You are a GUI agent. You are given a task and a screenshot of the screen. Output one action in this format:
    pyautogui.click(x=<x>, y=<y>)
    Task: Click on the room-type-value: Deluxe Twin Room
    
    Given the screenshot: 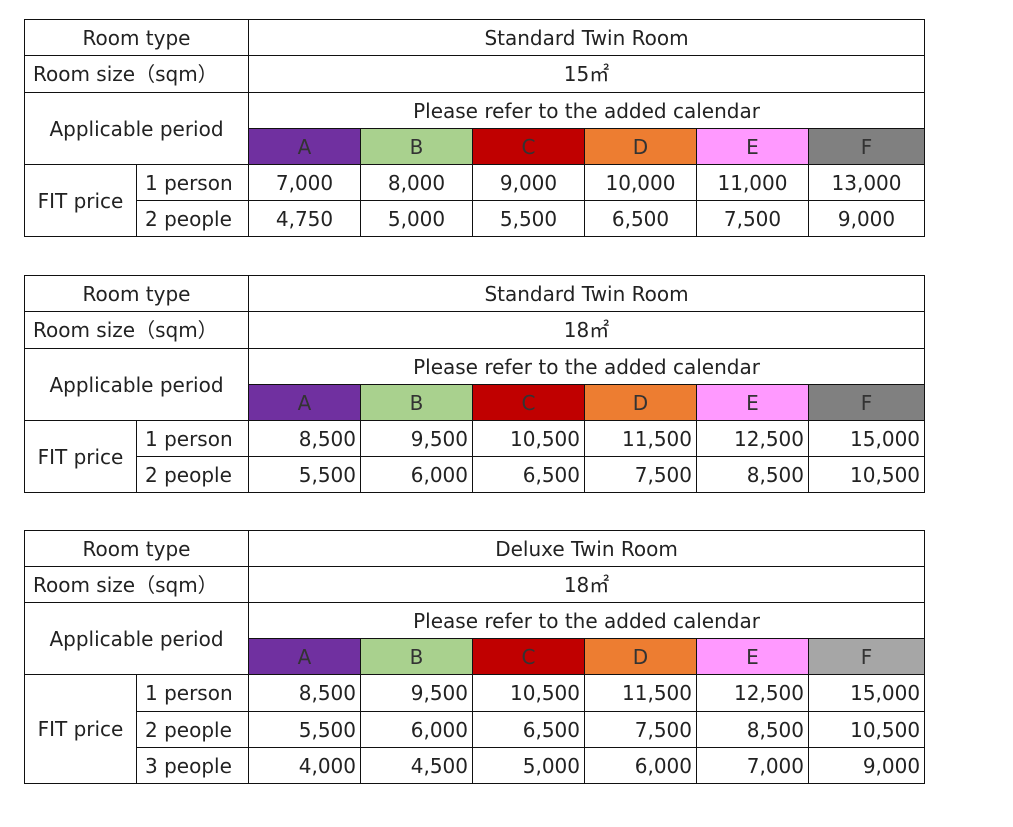 What is the action you would take?
    pyautogui.click(x=586, y=548)
    